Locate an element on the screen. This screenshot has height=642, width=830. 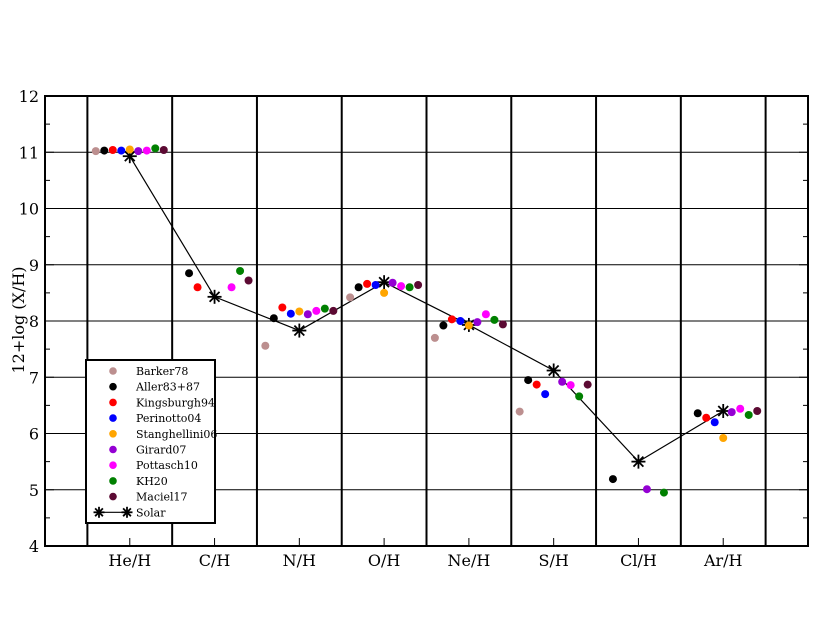
y-tick-label: 12 is located at coordinates (29, 96).